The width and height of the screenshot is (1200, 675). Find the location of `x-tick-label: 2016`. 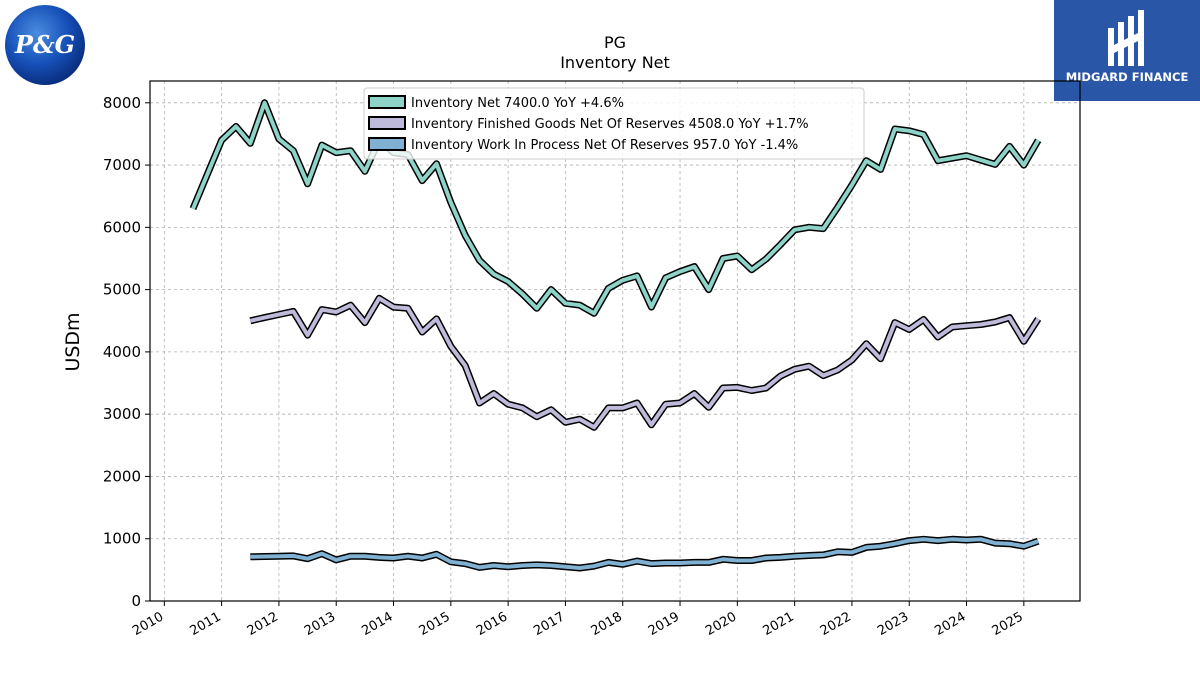

x-tick-label: 2016 is located at coordinates (492, 624).